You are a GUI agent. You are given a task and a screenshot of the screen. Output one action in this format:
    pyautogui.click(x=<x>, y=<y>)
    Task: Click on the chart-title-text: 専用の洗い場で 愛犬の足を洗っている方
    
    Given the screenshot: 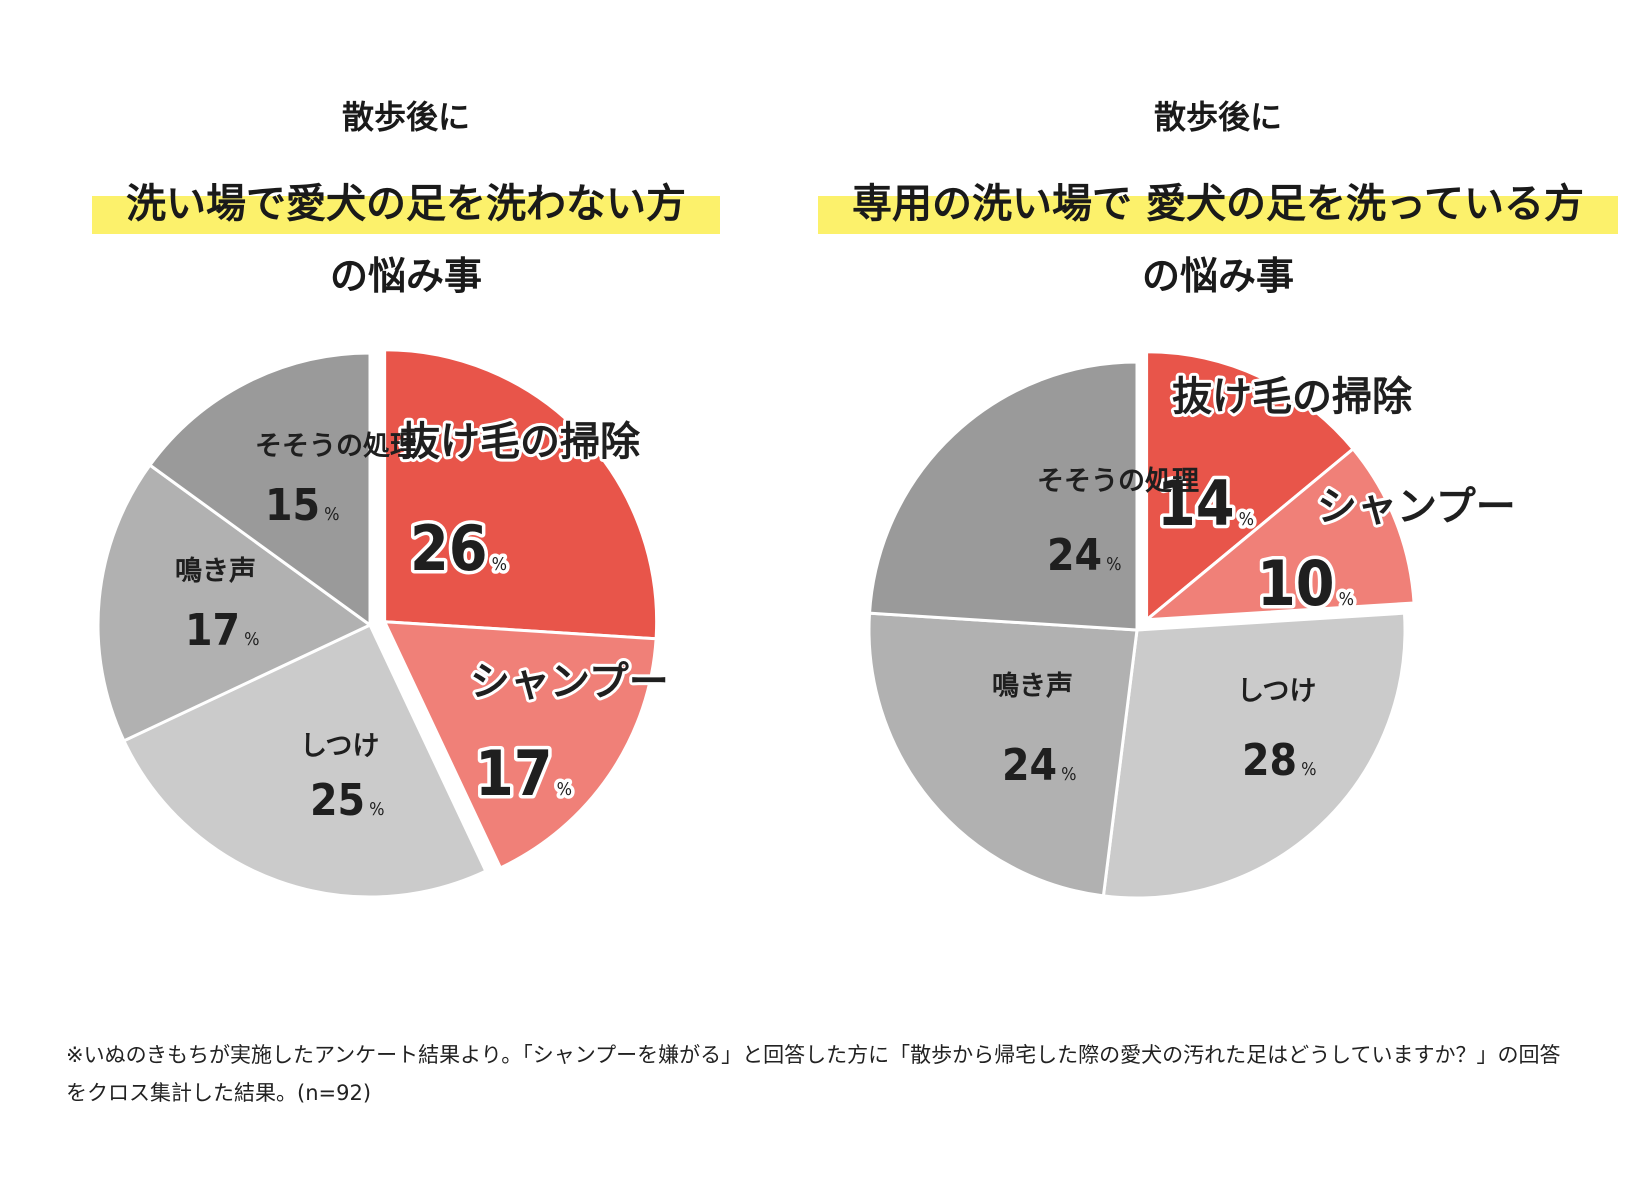 What is the action you would take?
    pyautogui.click(x=1218, y=204)
    